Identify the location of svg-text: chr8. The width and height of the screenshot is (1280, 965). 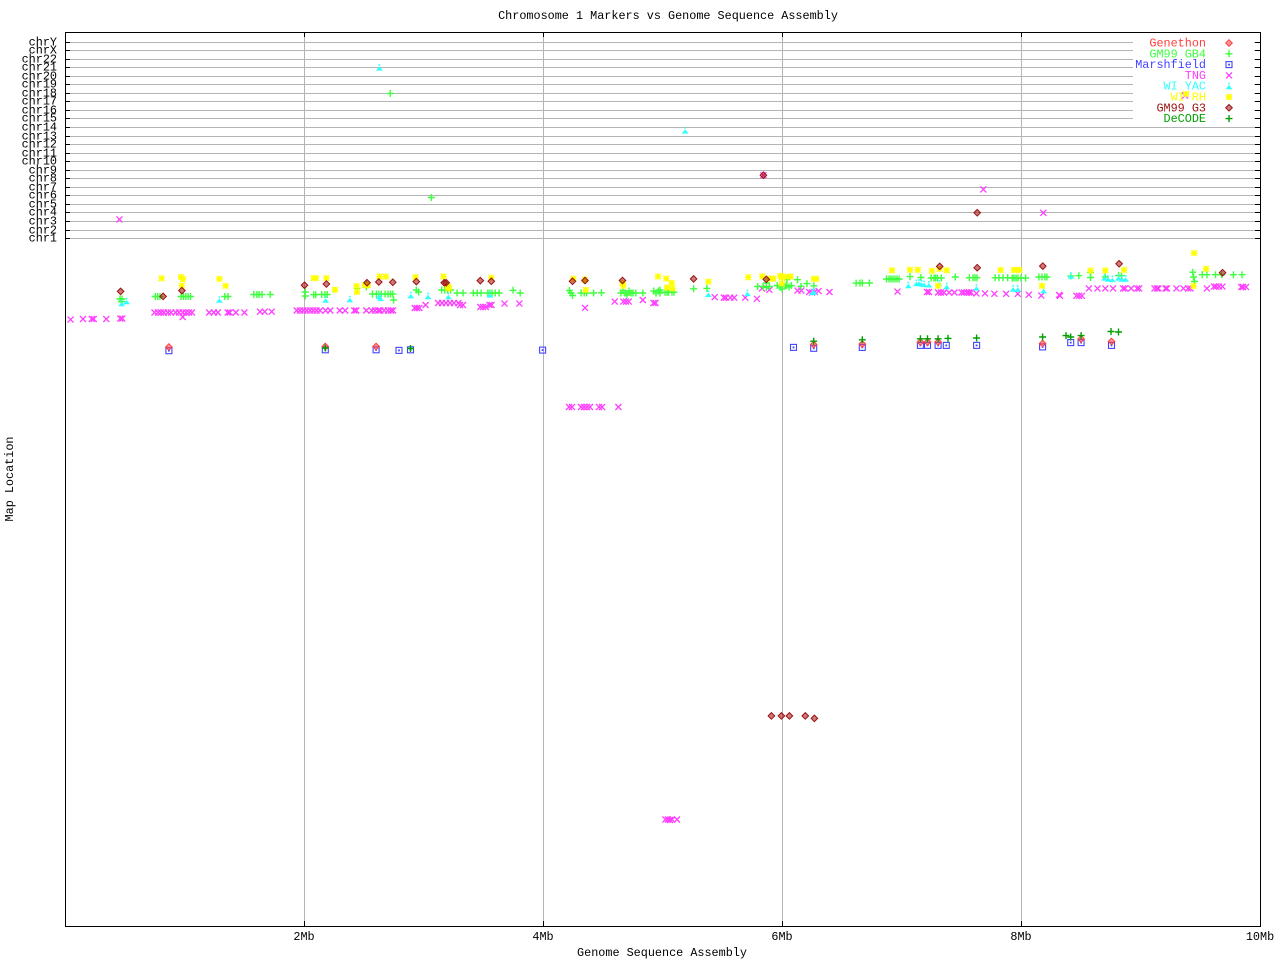
(43, 179).